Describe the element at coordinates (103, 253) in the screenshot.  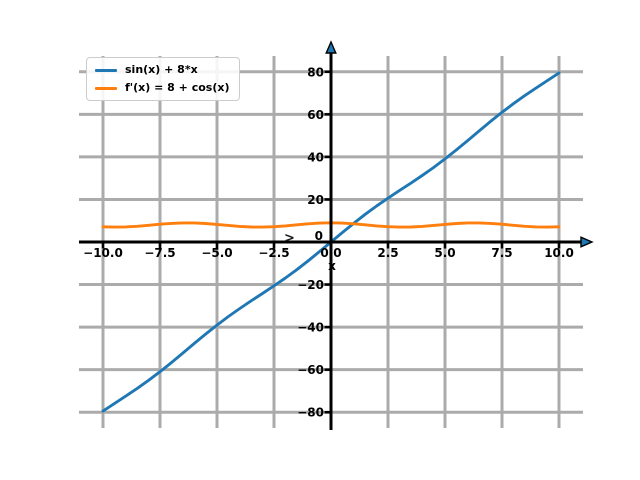
I see `x-tick-label: −10.0` at that location.